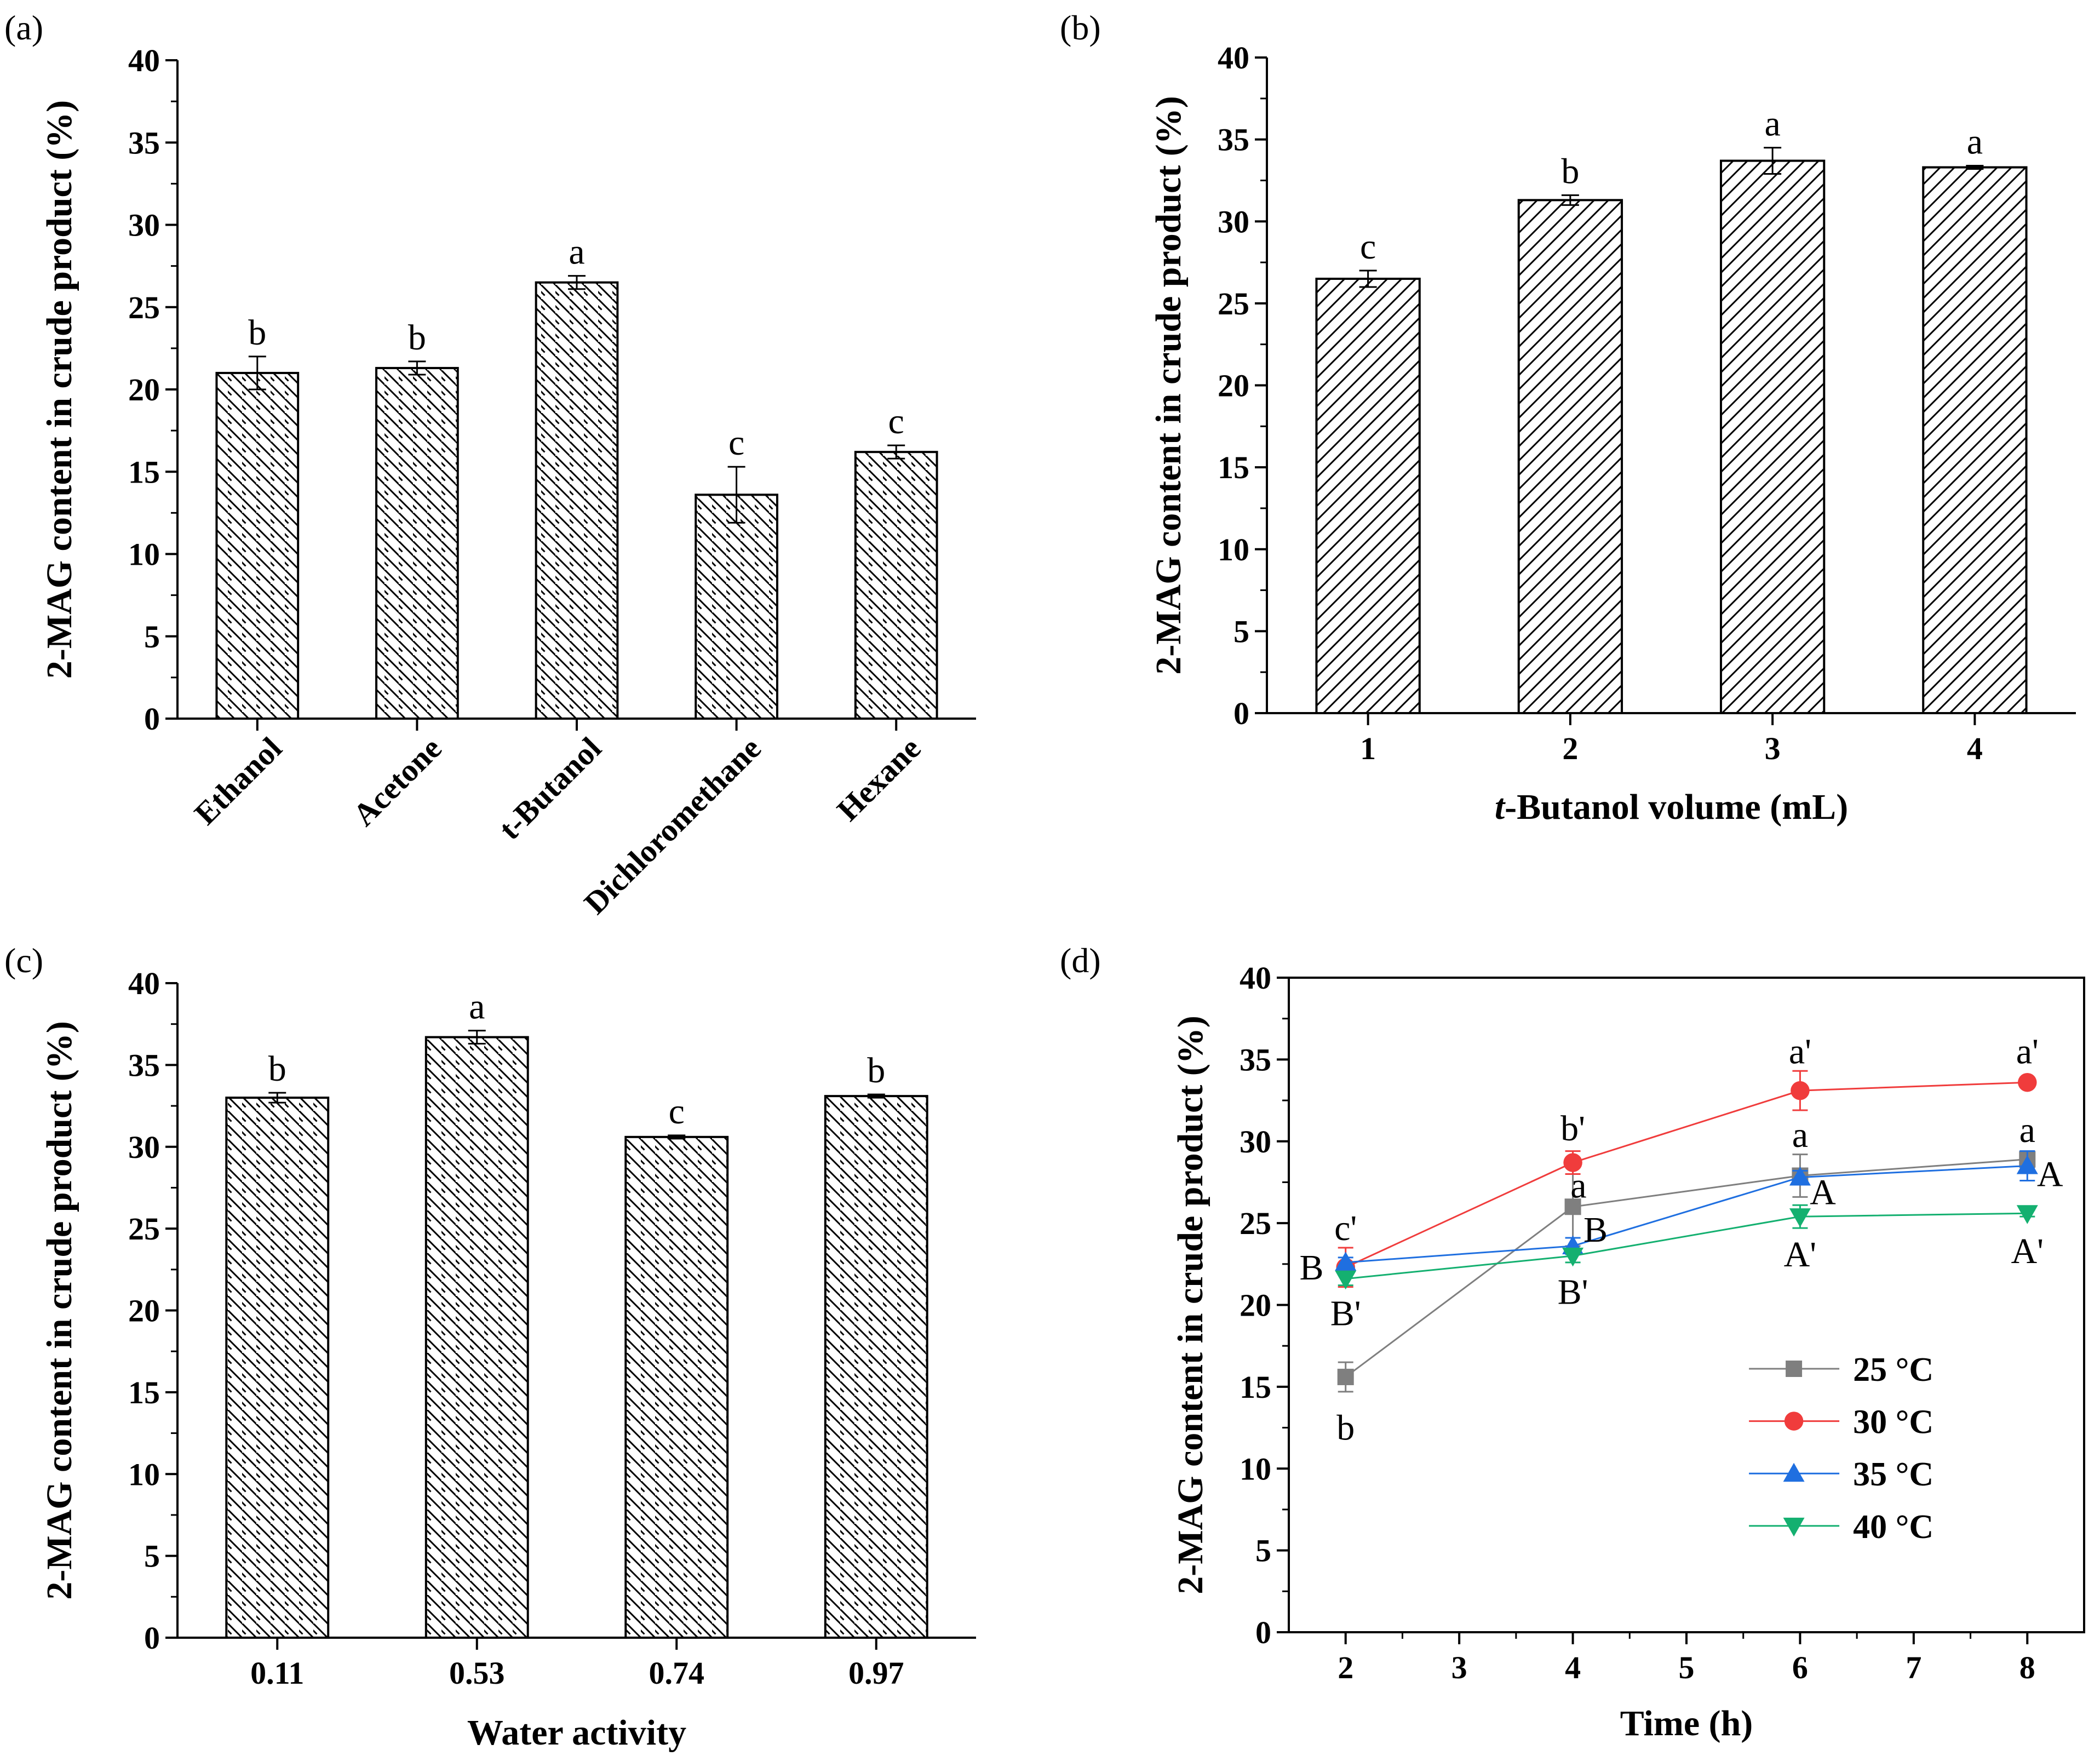  Describe the element at coordinates (876, 1673) in the screenshot. I see `x-tick-label: 0.97` at that location.